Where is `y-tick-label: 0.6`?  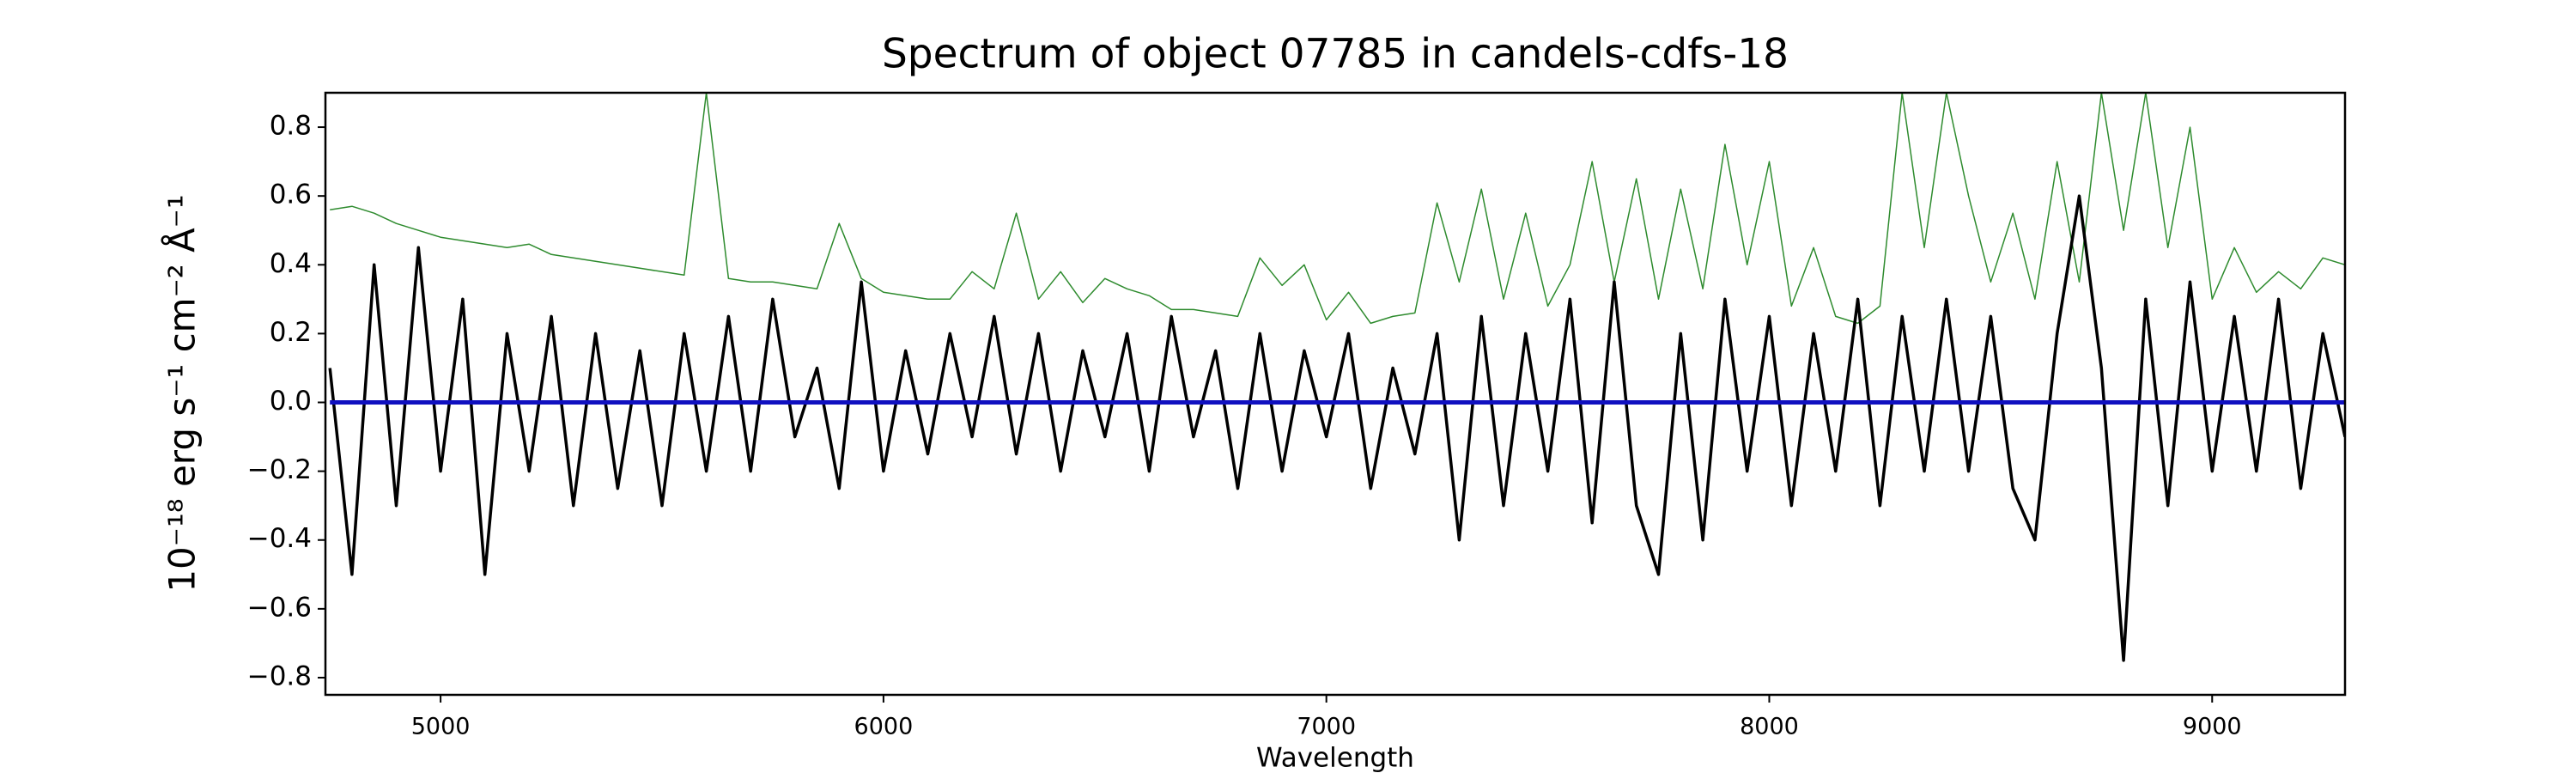 y-tick-label: 0.6 is located at coordinates (291, 195).